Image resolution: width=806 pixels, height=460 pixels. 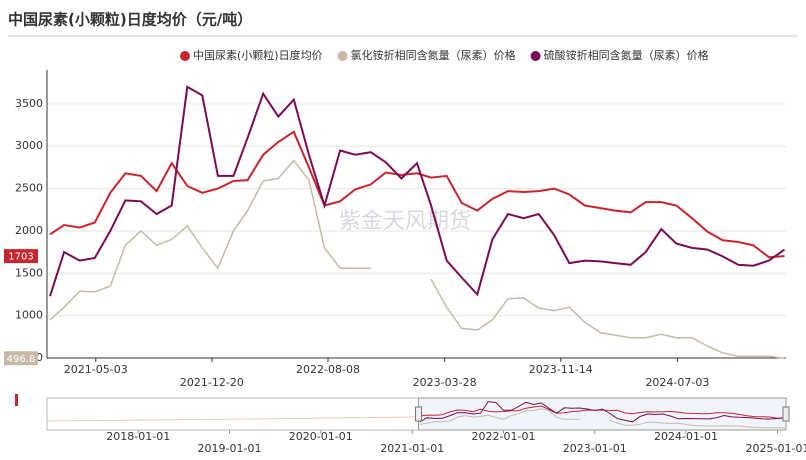 I want to click on x-tick-label: 2024-07-03, so click(x=677, y=382).